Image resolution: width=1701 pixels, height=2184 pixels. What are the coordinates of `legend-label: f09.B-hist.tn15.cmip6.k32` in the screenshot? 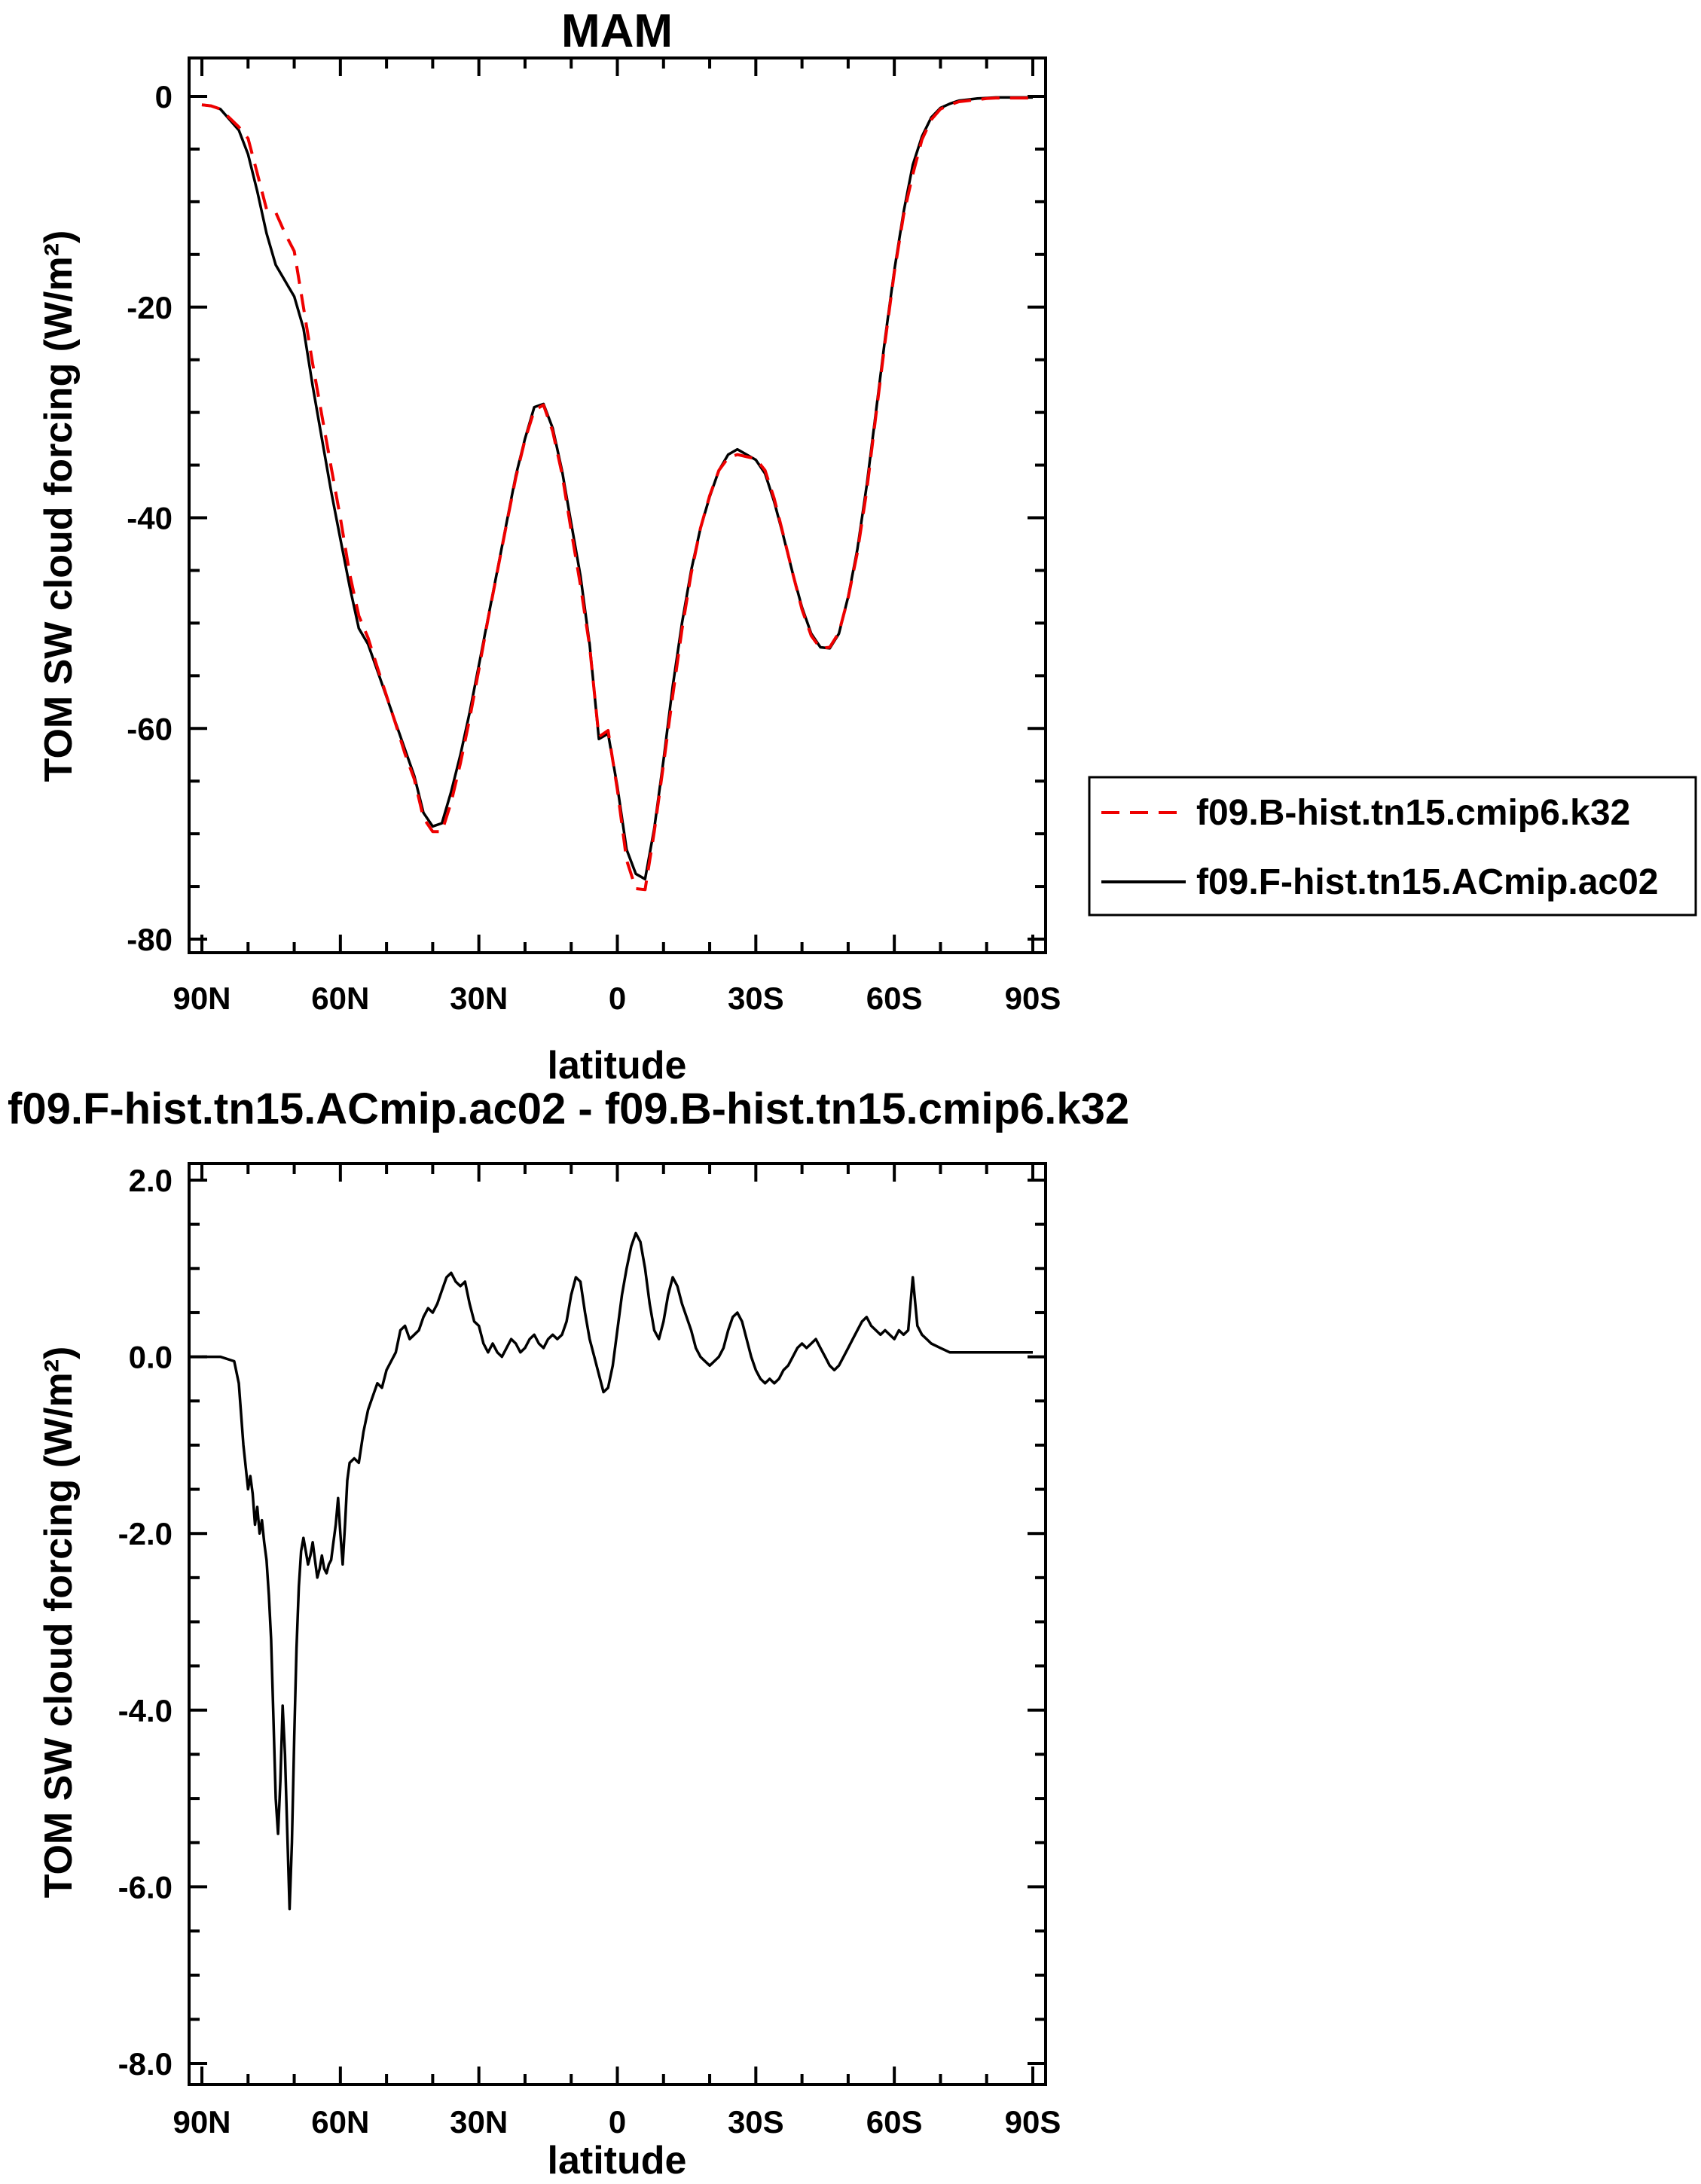 It's located at (1413, 813).